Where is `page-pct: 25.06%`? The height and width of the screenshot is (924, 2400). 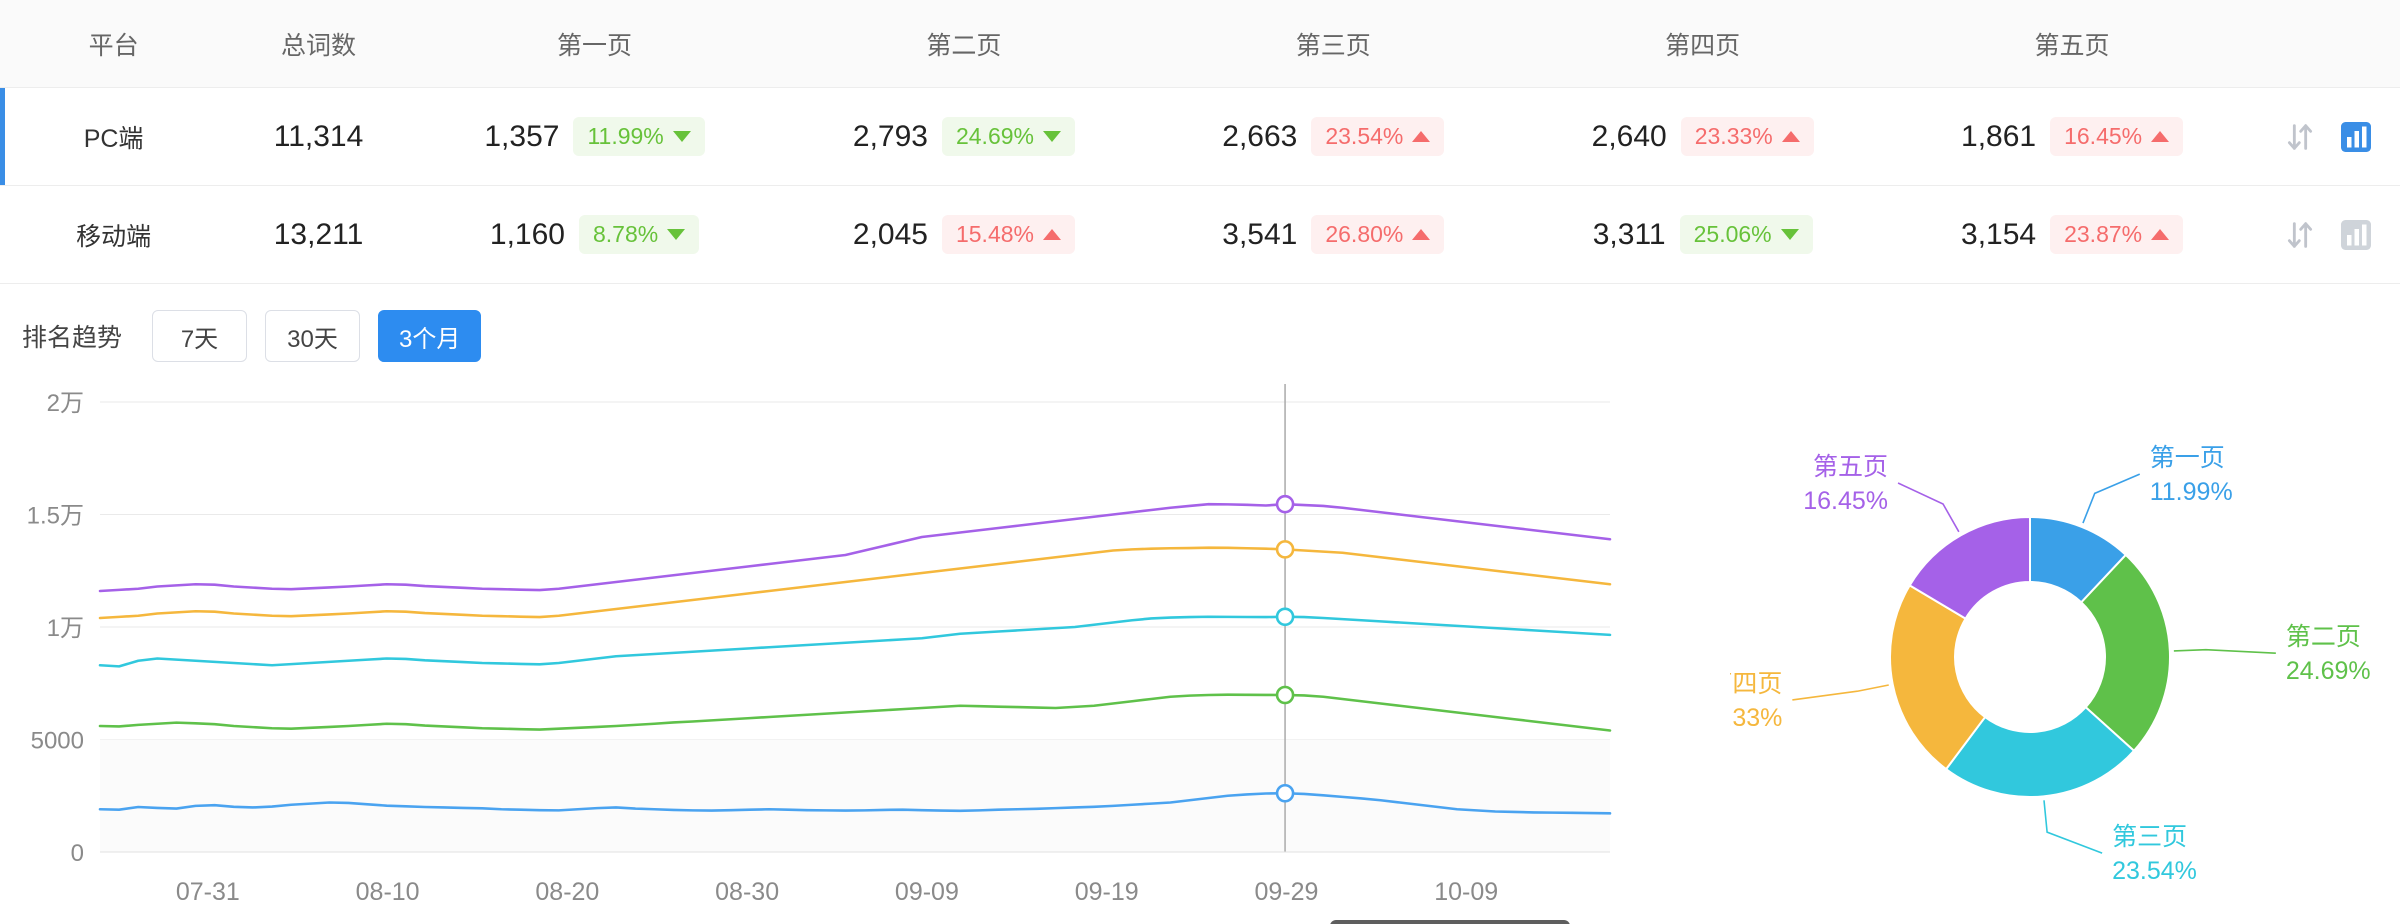
page-pct: 25.06% is located at coordinates (1732, 234).